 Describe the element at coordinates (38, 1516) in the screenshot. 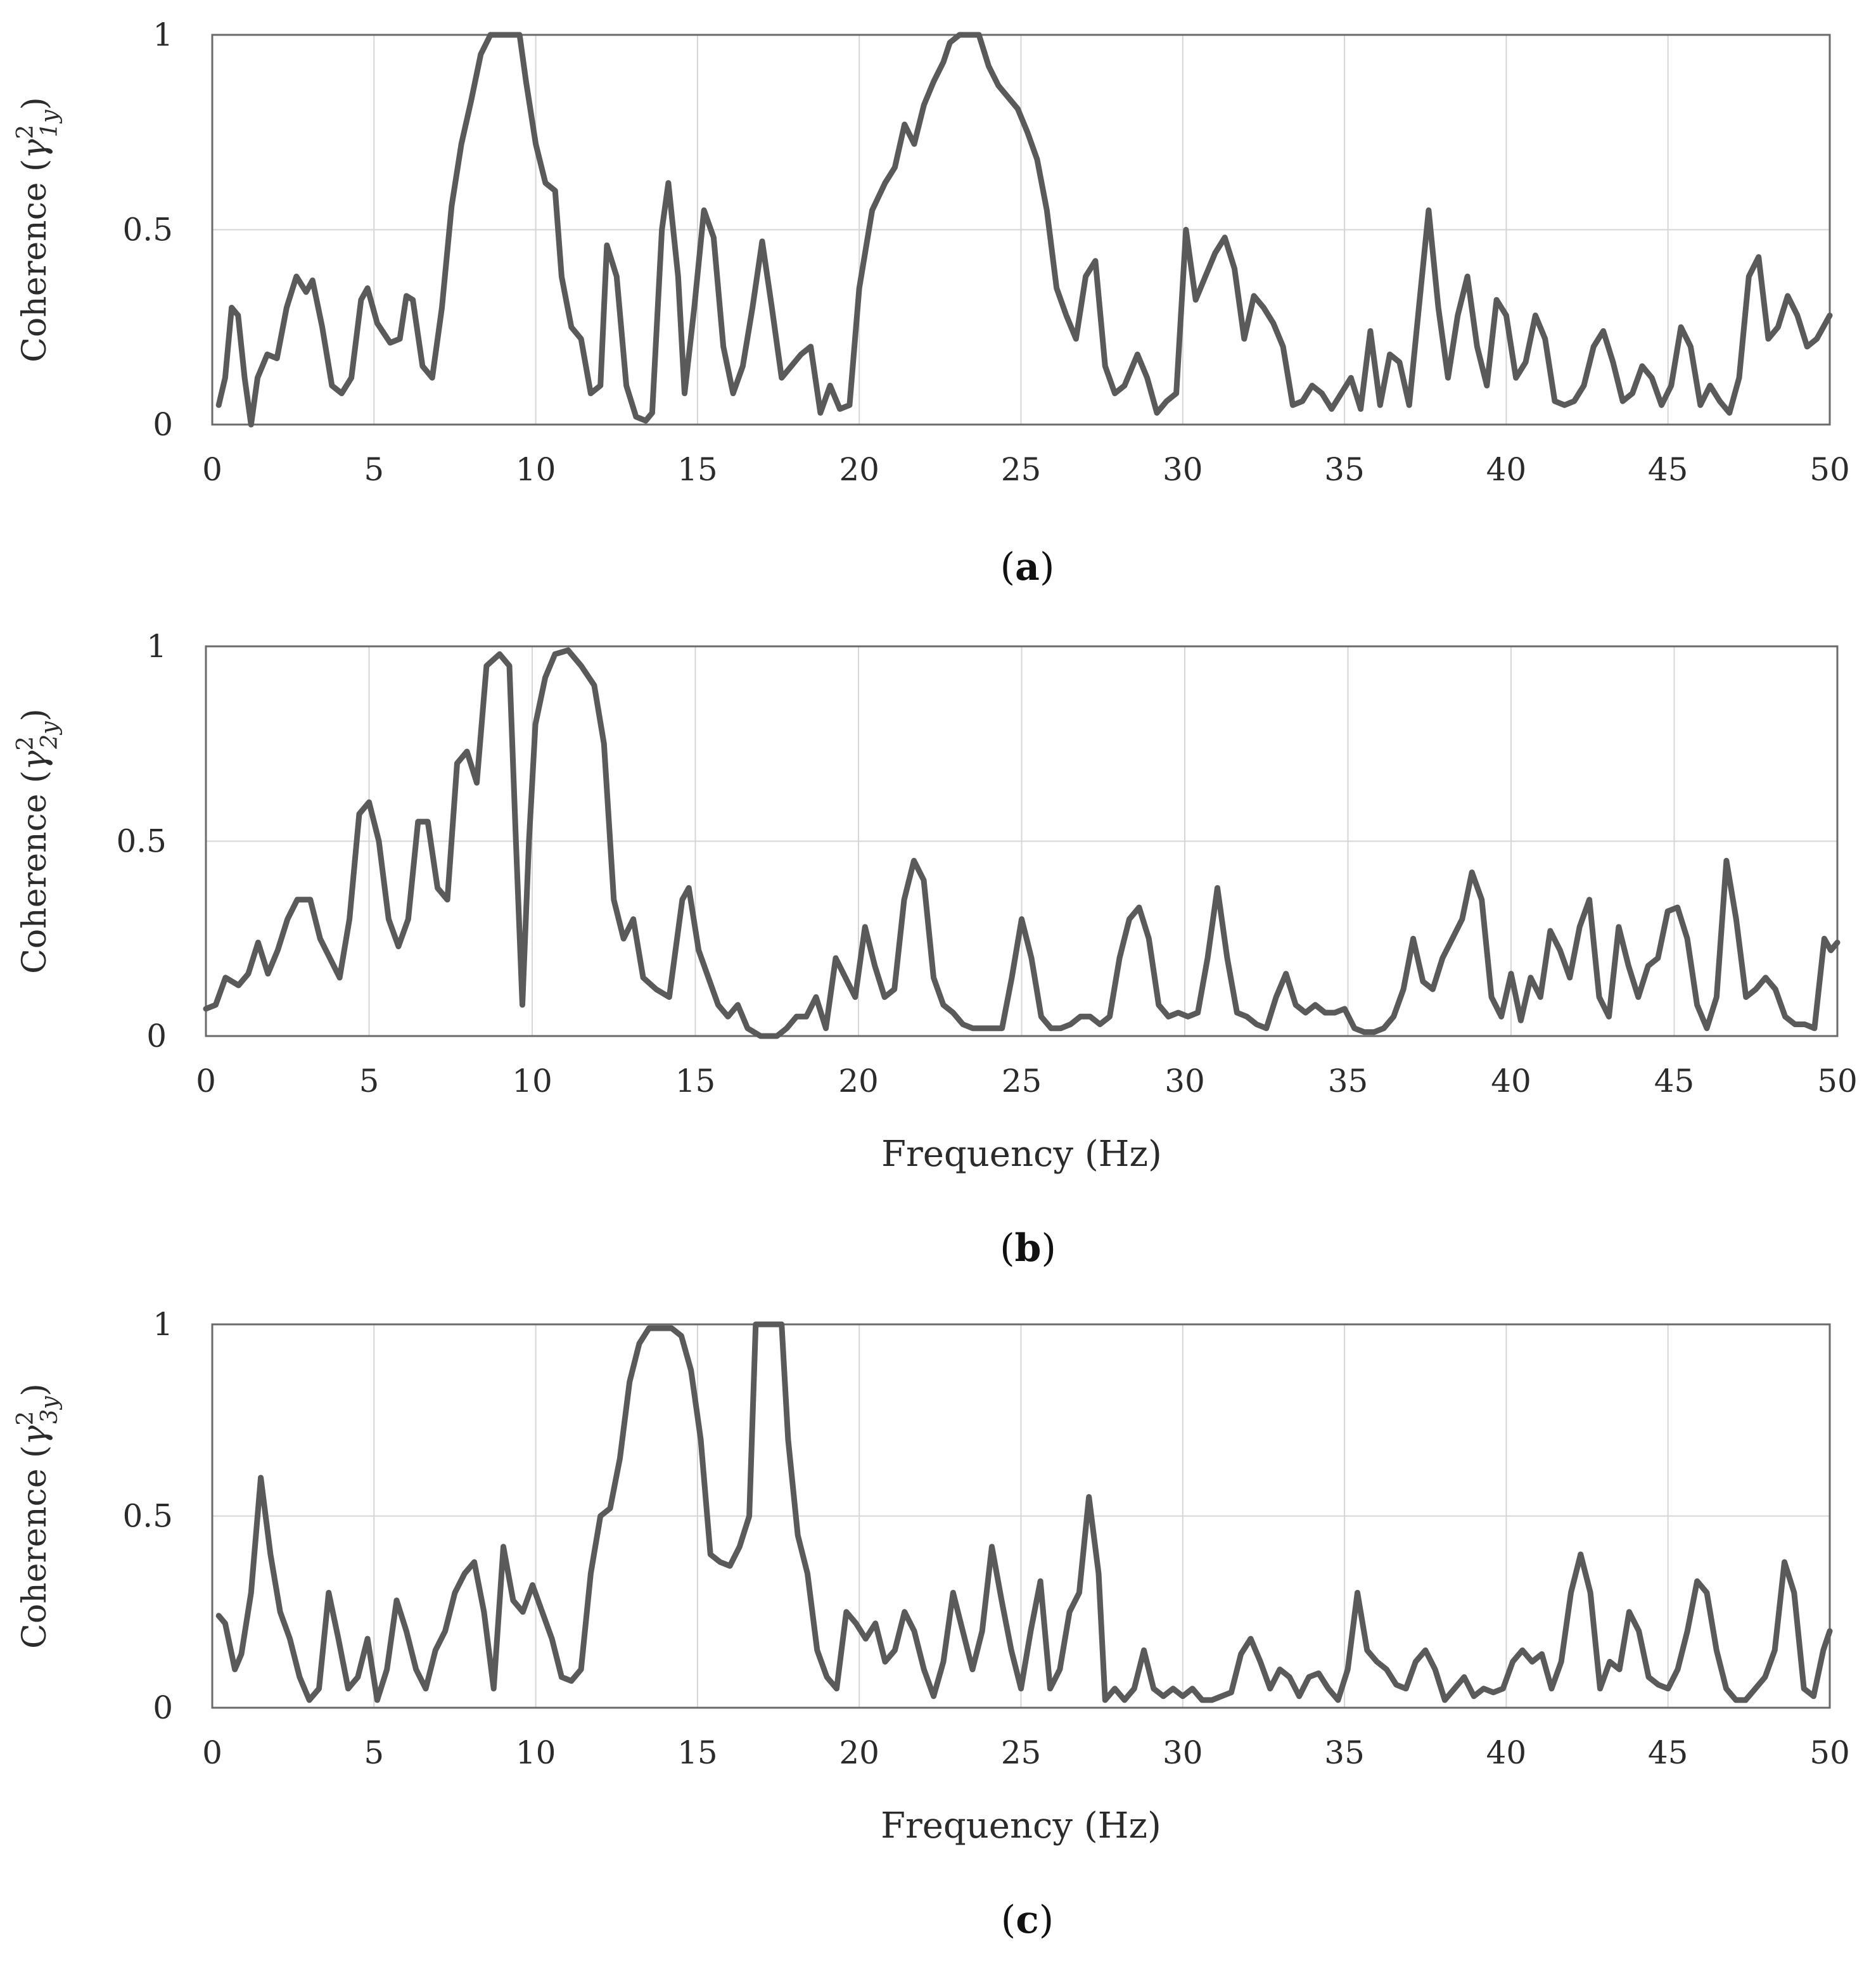

I see `y-axis-label: Coherence (γ23y)` at that location.